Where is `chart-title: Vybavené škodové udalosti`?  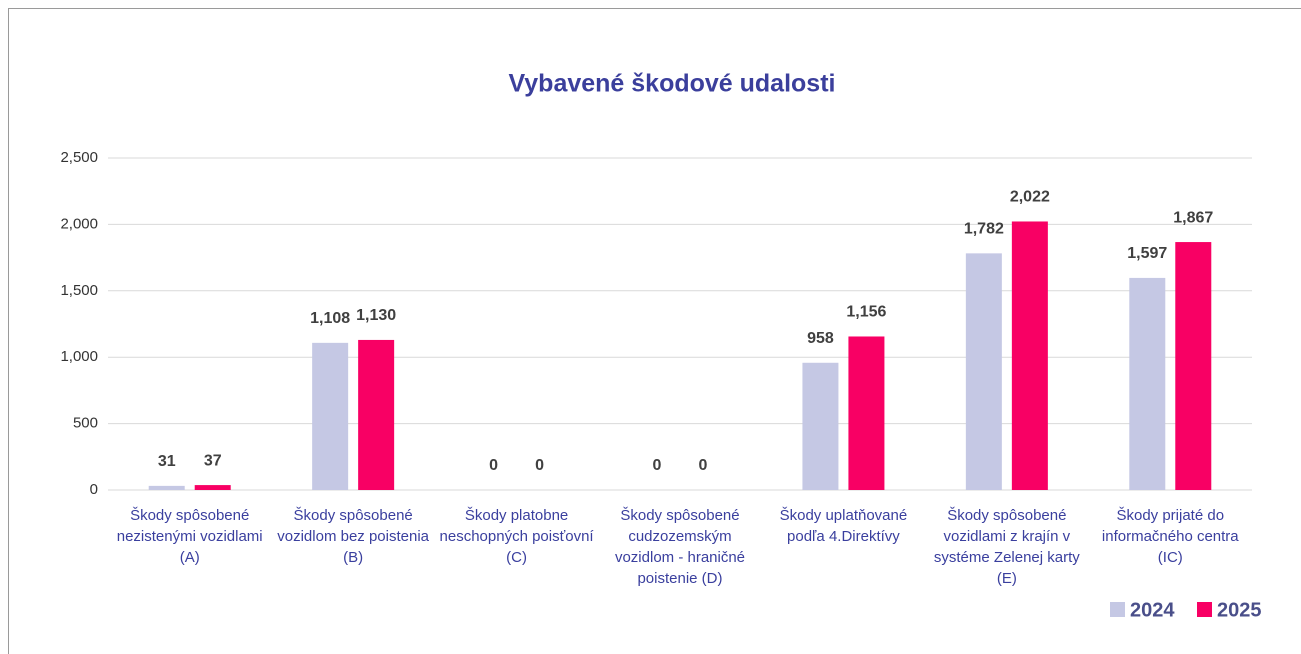 chart-title: Vybavené škodové udalosti is located at coordinates (672, 84).